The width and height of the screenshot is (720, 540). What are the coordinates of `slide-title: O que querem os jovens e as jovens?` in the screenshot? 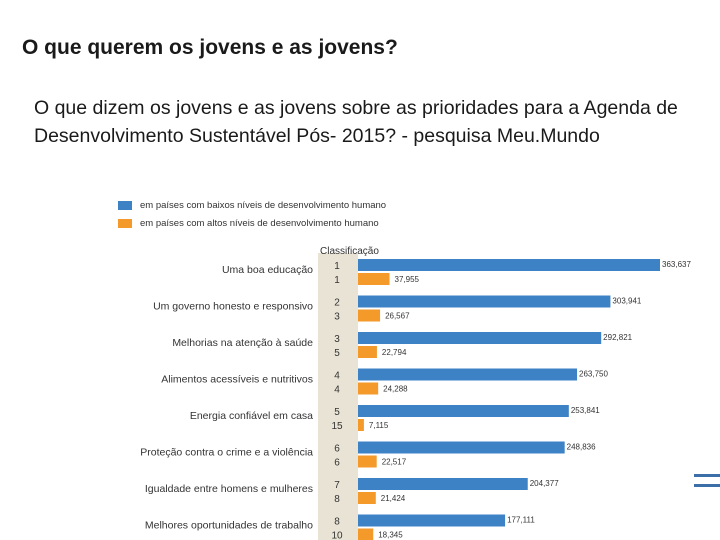 It's located at (210, 47).